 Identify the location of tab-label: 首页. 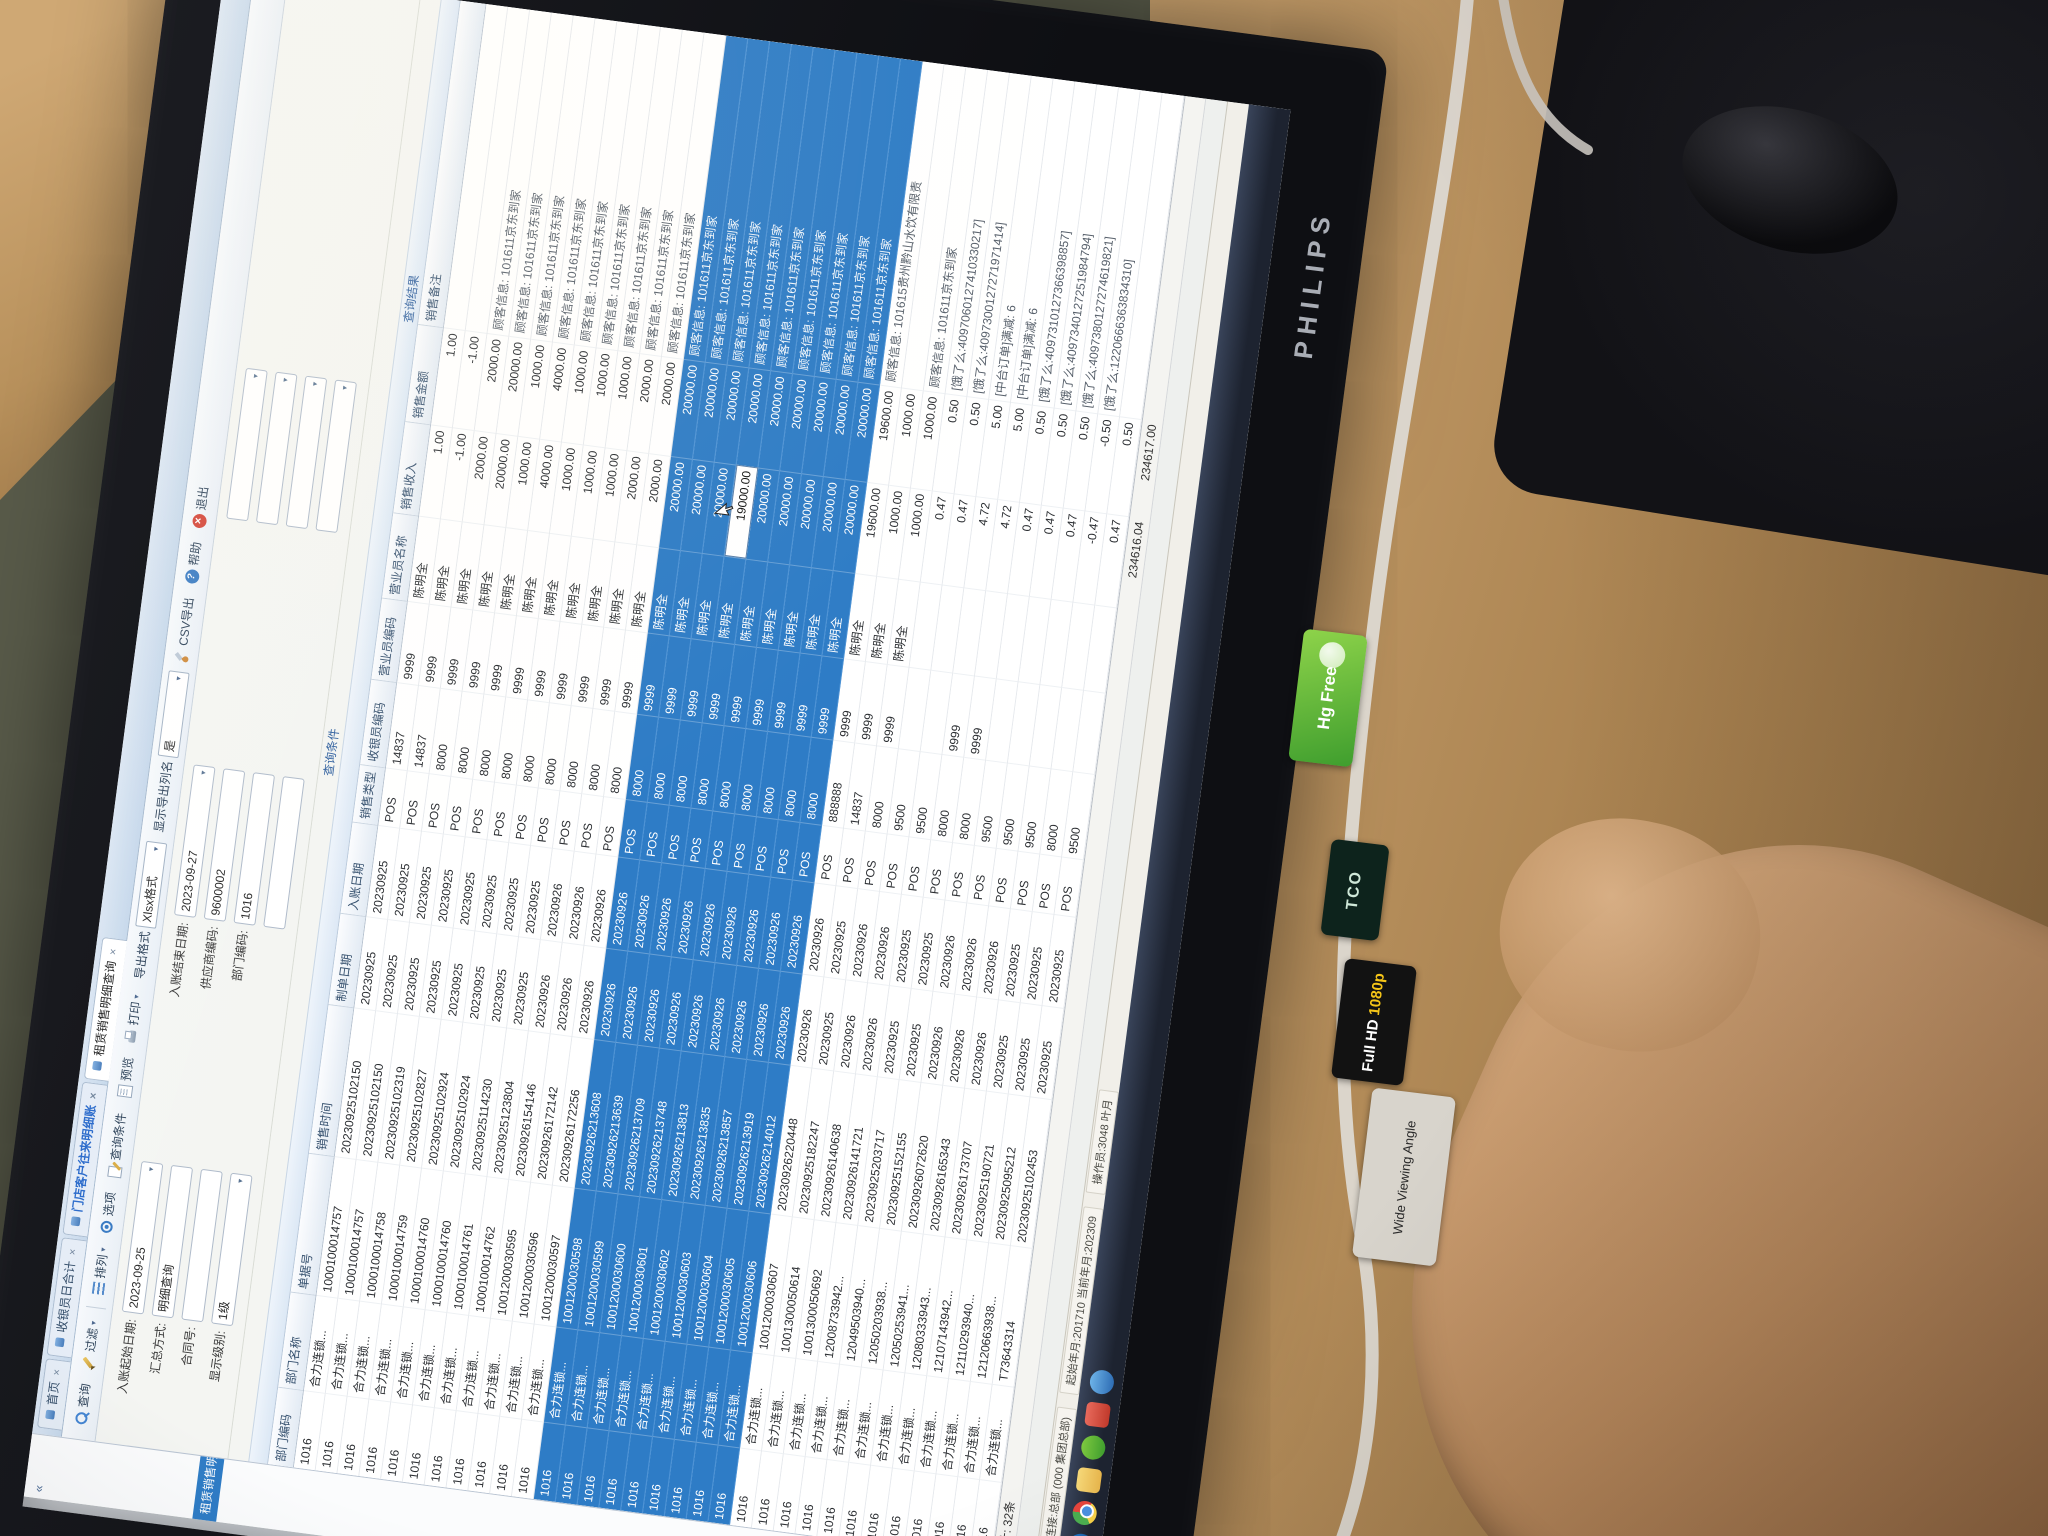
(53, 1393).